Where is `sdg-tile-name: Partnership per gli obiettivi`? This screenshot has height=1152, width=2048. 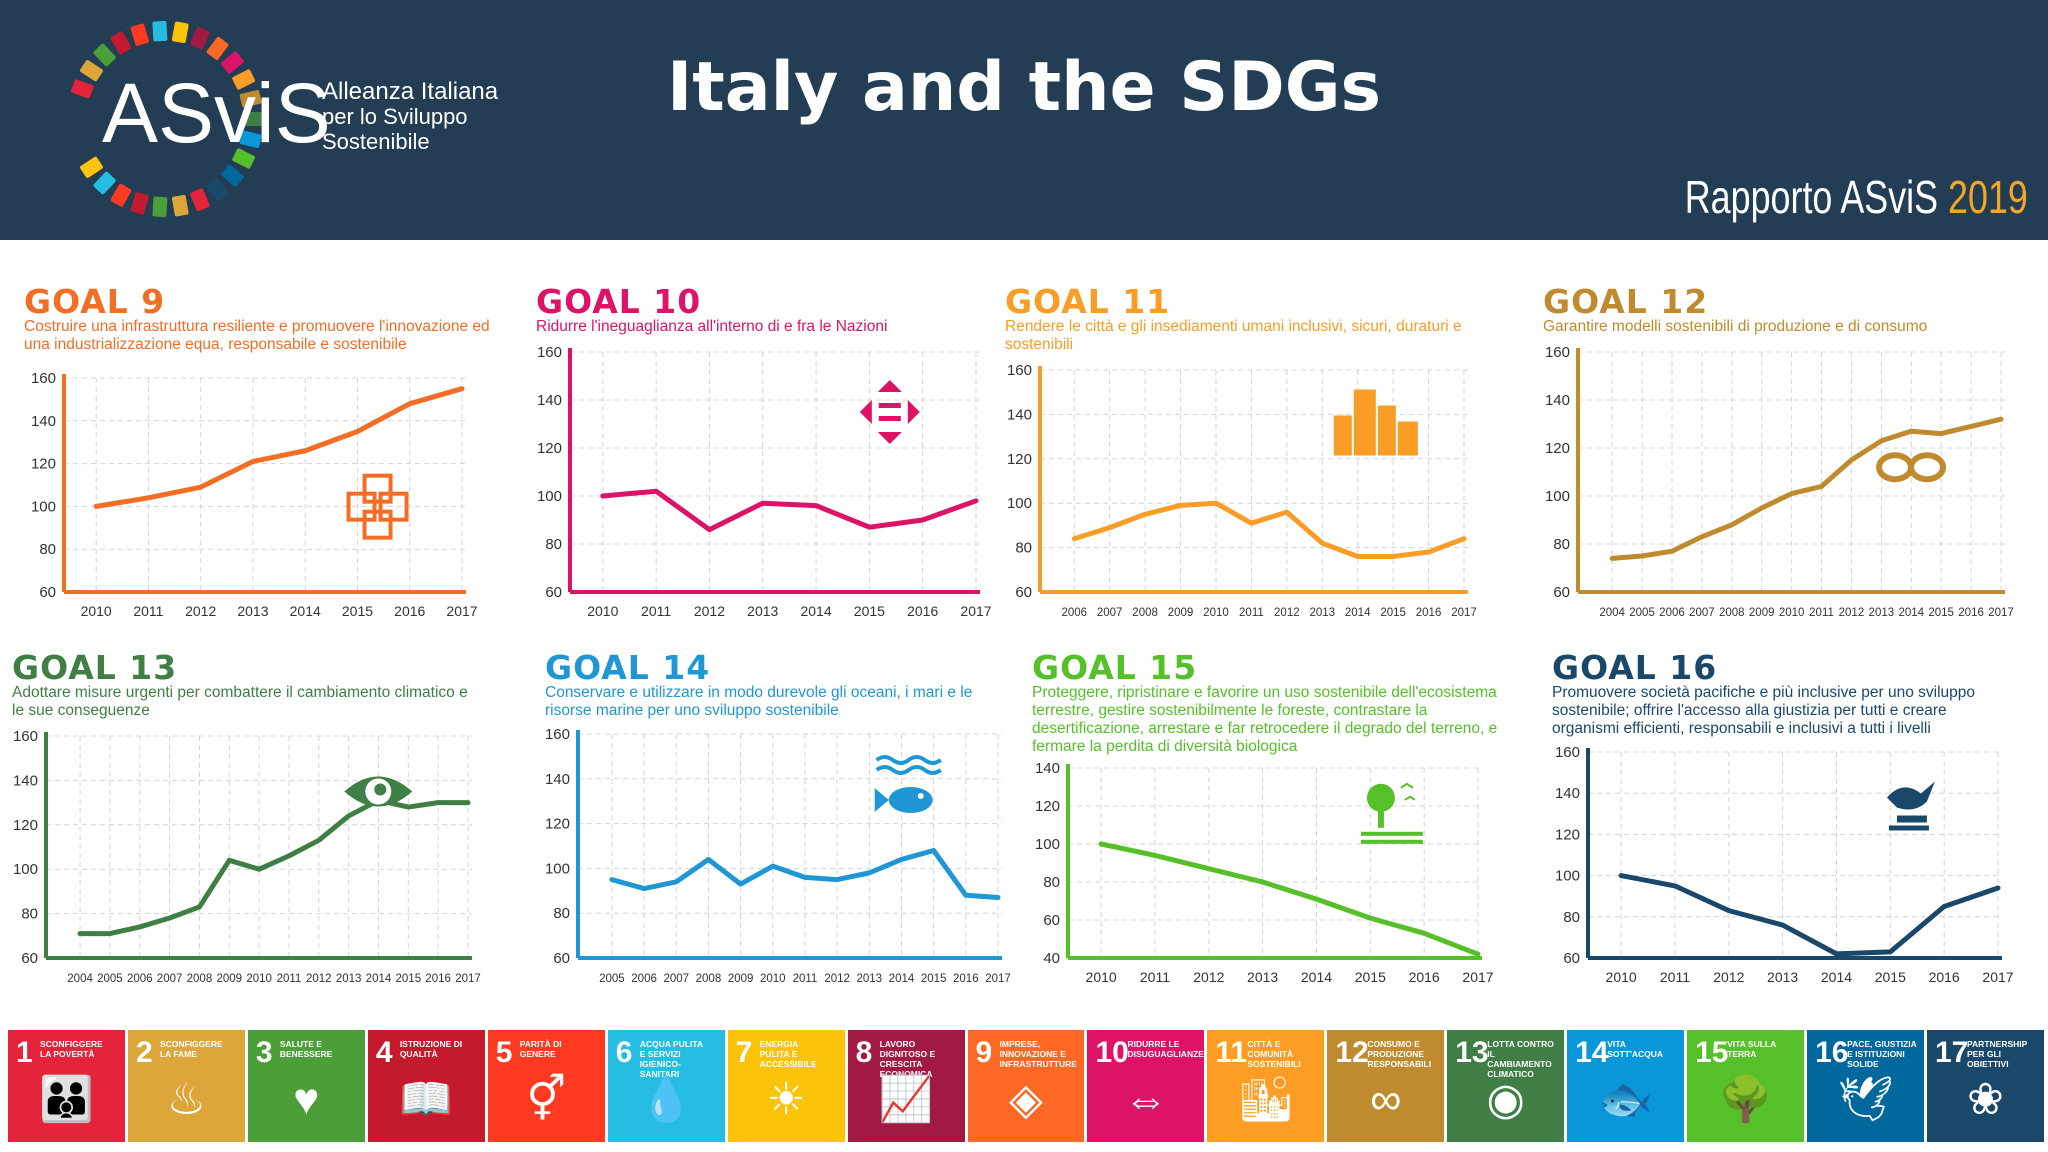 sdg-tile-name: Partnership per gli obiettivi is located at coordinates (1997, 1054).